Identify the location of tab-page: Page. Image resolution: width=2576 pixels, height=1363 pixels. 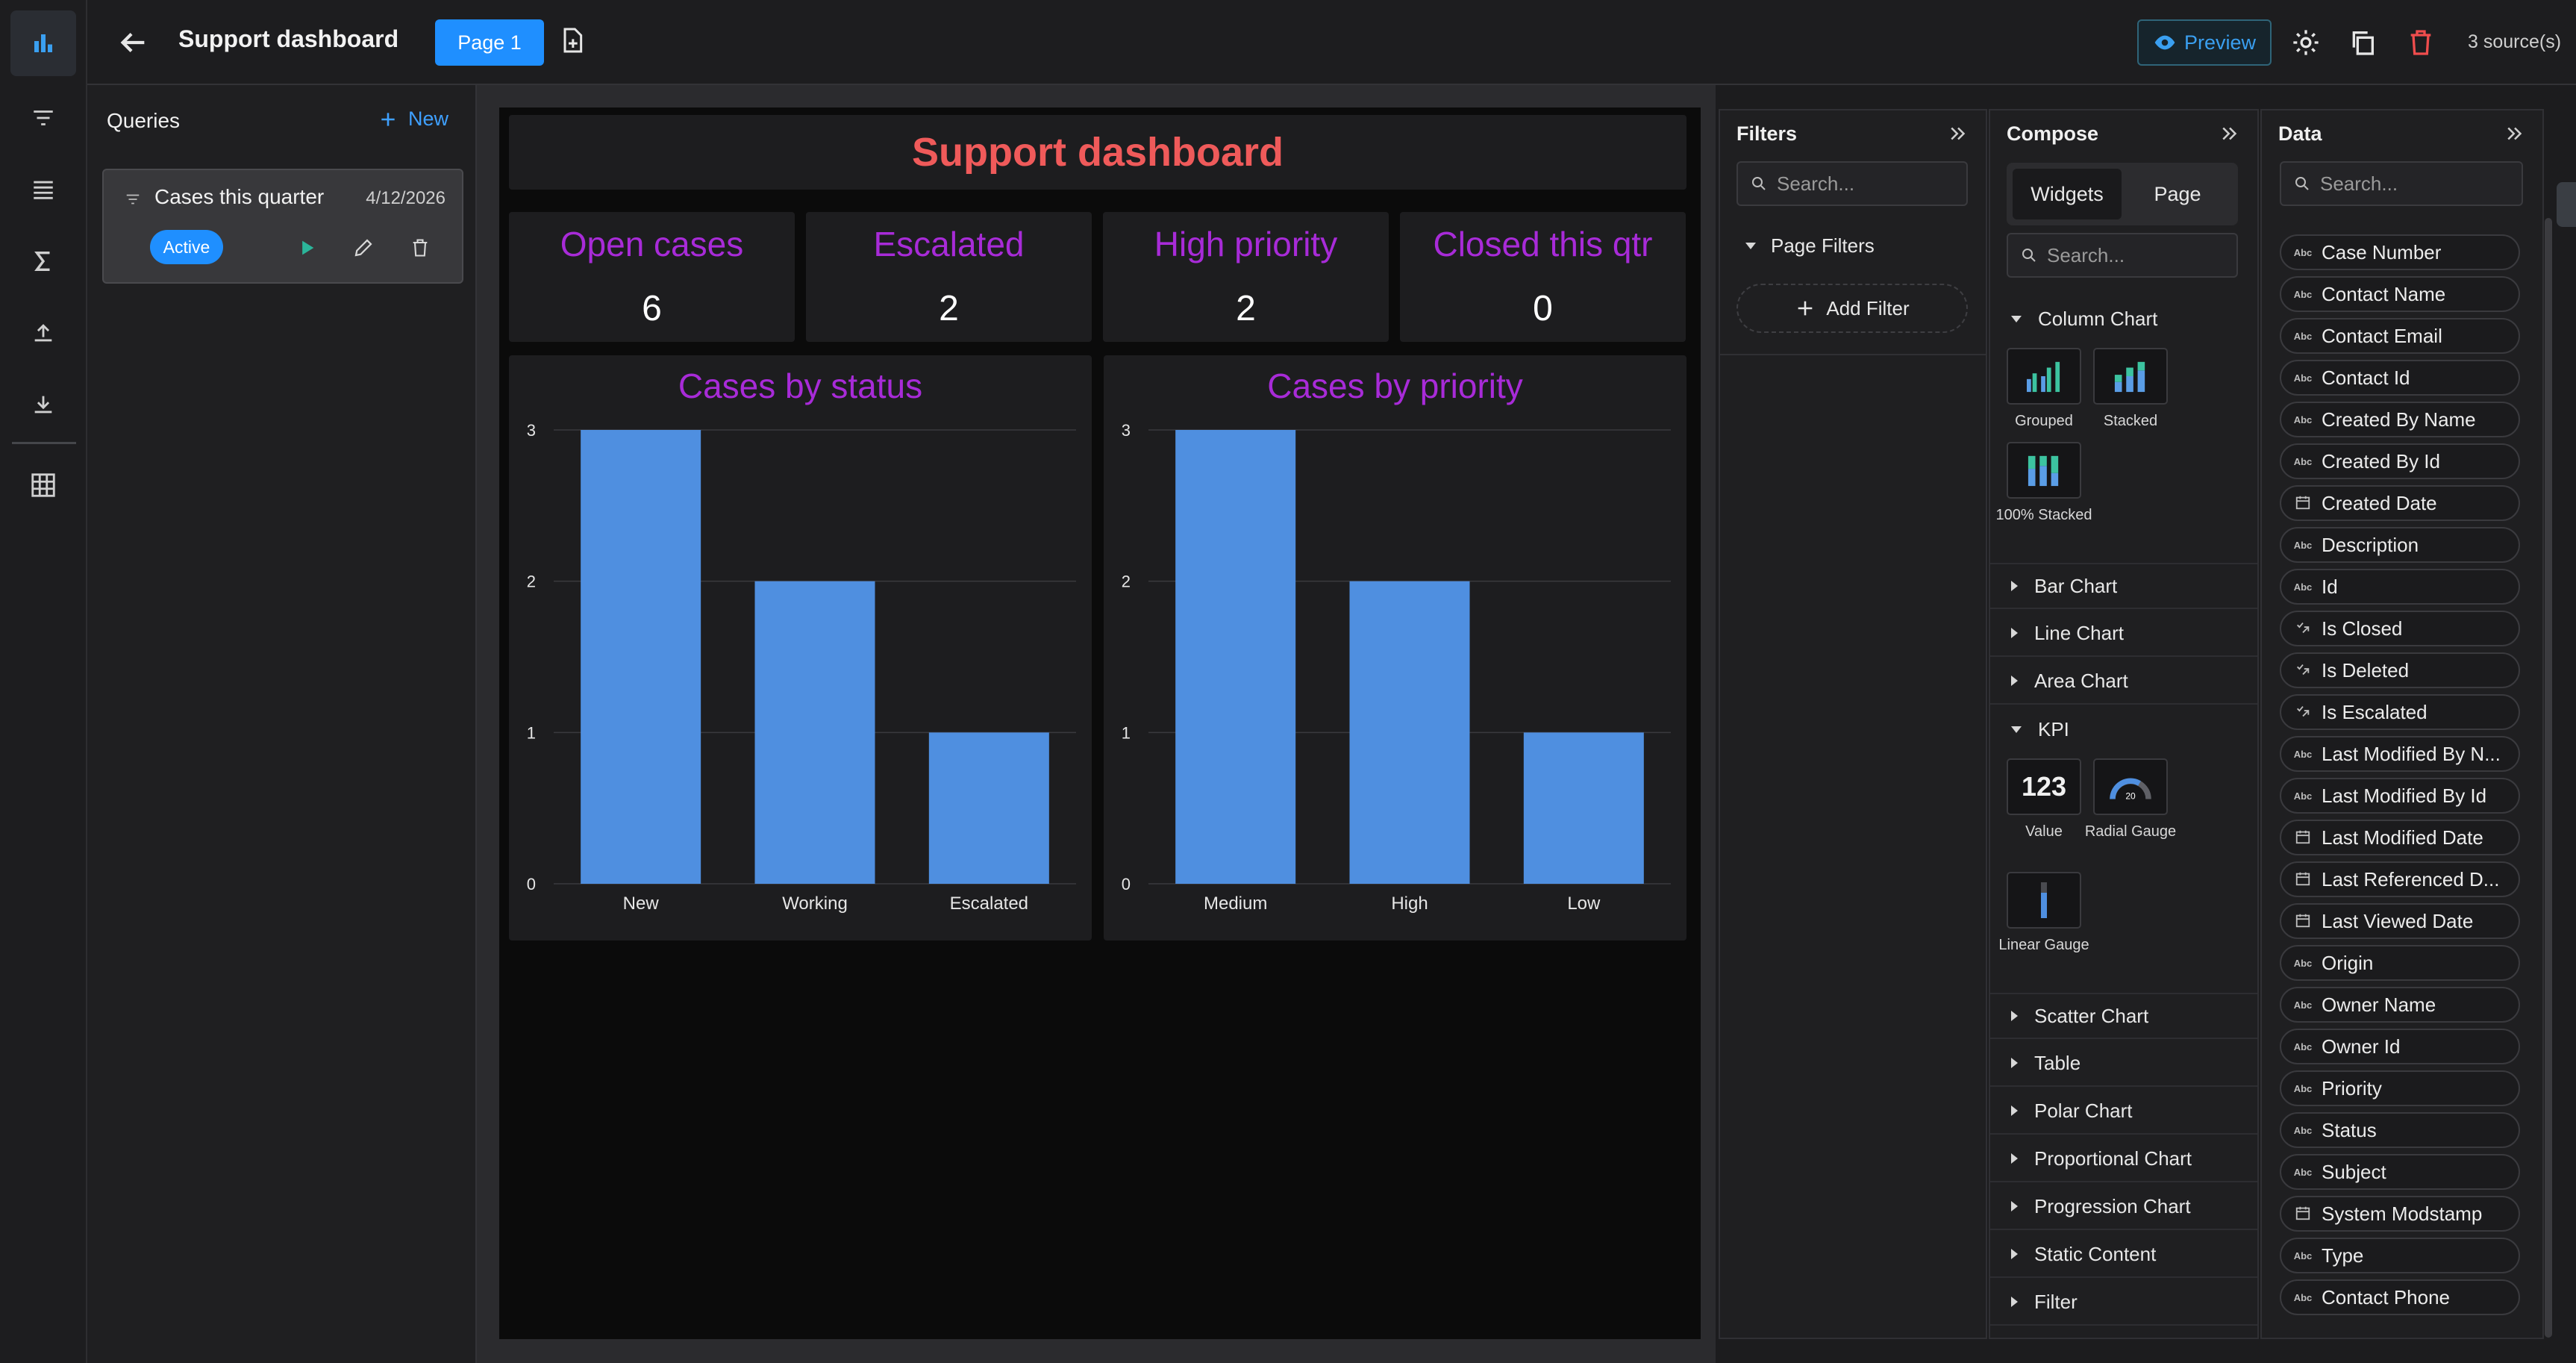
(2177, 193).